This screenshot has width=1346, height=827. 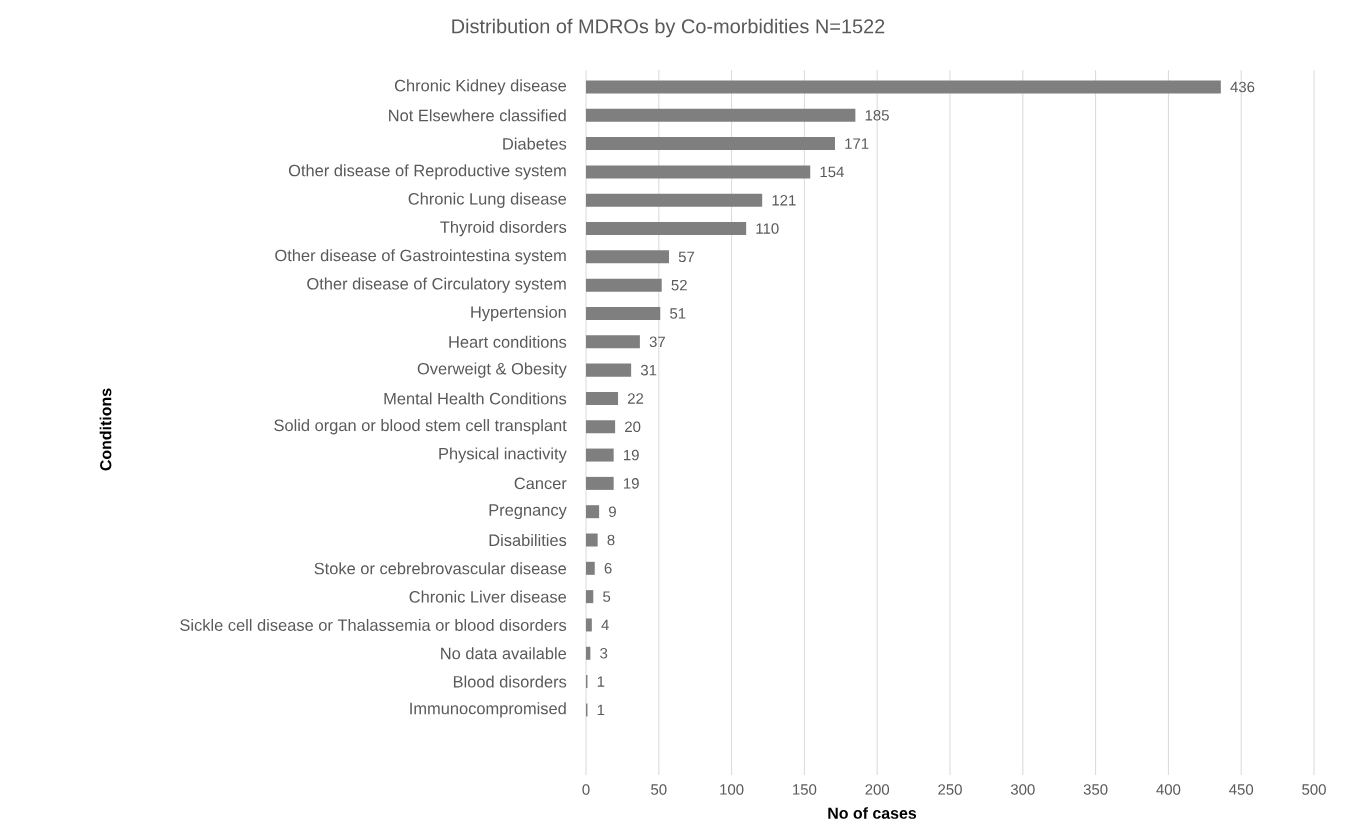 What do you see at coordinates (427, 172) in the screenshot?
I see `y-tick-label: Other disease of Reproductive system` at bounding box center [427, 172].